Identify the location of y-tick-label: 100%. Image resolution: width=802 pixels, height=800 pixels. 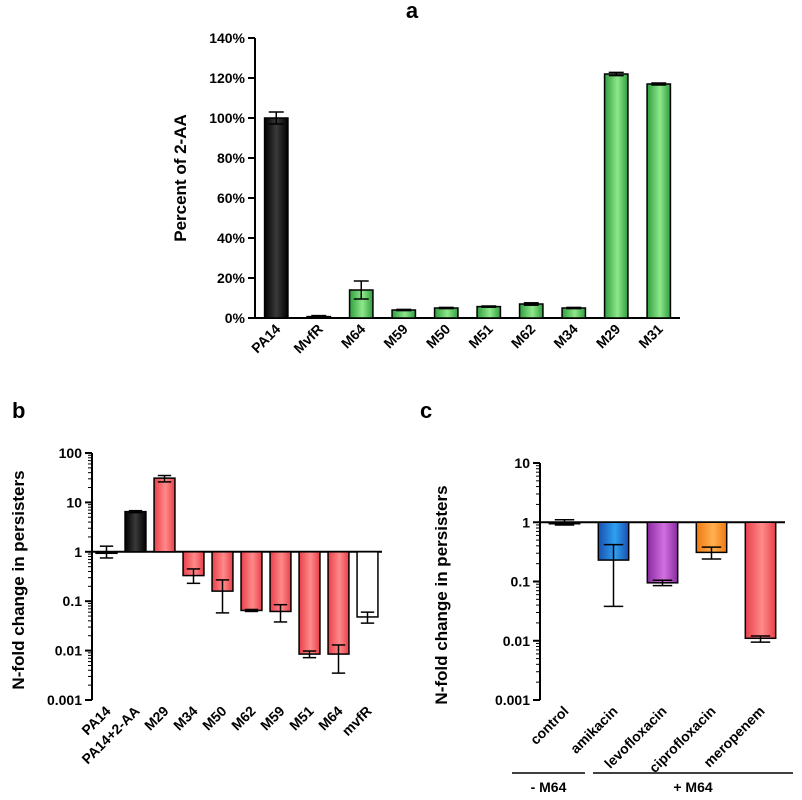
(227, 118).